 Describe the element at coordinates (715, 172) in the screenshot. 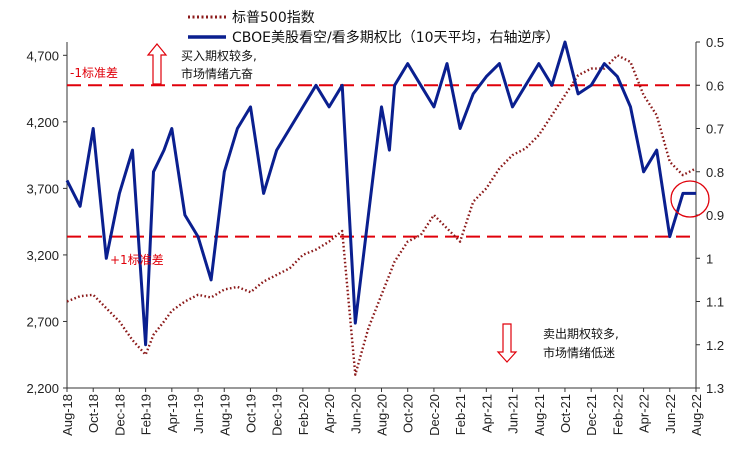

I see `right-tick-label: 0.8` at that location.